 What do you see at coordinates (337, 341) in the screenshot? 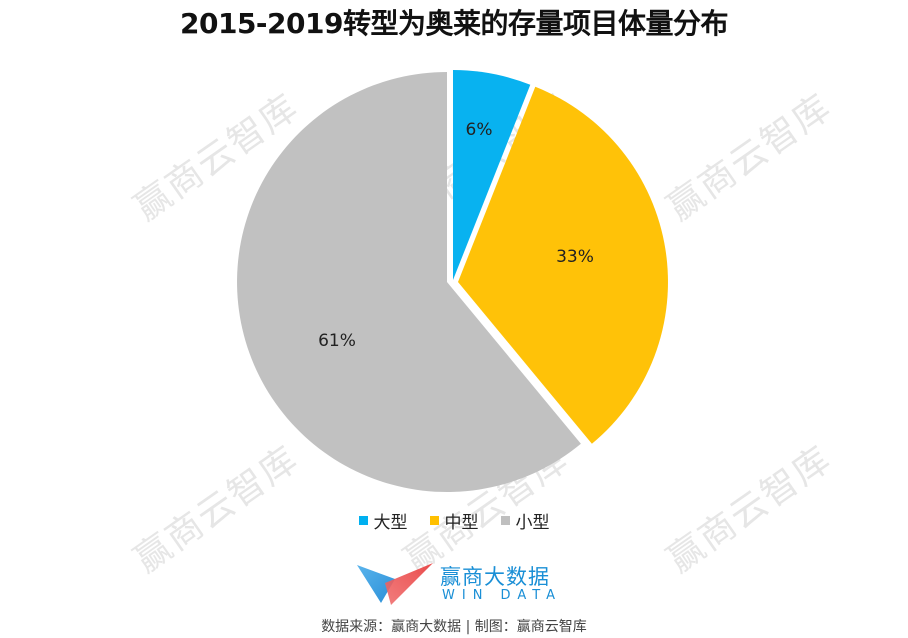
I see `slice-label-small: 61%` at bounding box center [337, 341].